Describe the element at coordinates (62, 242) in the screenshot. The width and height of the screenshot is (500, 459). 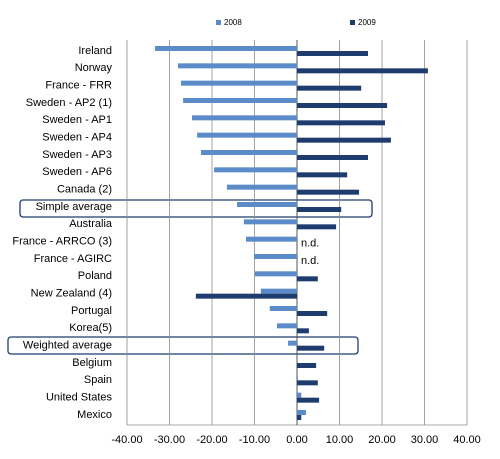
I see `y-tick-label: France - ARRCO (3)` at that location.